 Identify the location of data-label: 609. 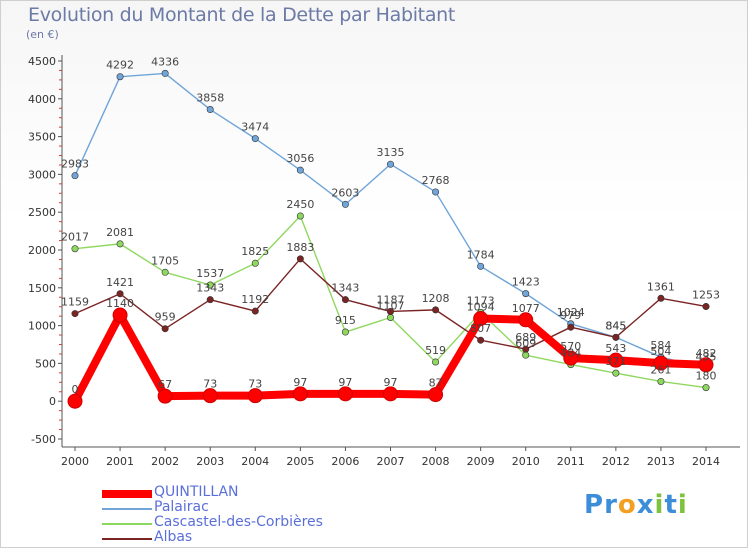
(525, 343).